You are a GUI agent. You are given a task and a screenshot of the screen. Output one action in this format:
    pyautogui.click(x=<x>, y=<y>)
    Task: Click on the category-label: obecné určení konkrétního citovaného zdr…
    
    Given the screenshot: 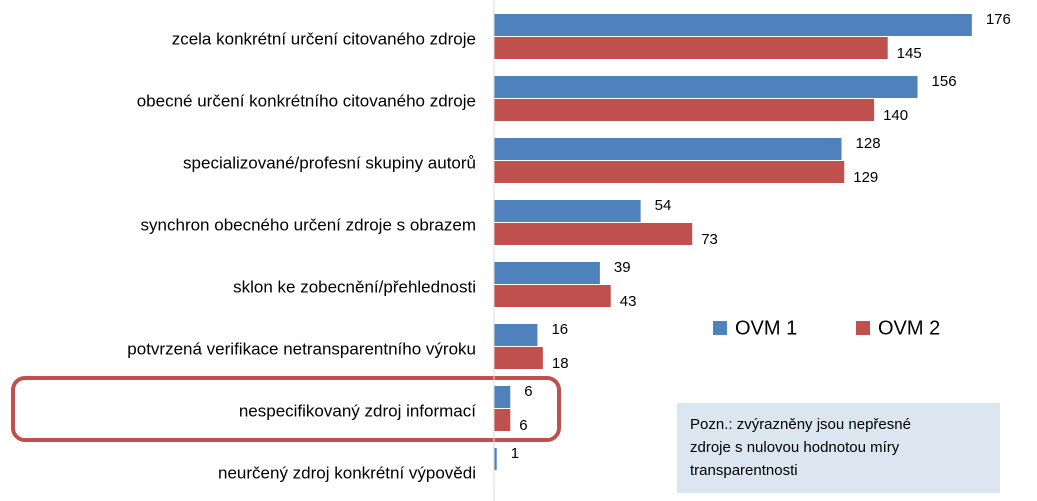 What is the action you would take?
    pyautogui.click(x=306, y=100)
    